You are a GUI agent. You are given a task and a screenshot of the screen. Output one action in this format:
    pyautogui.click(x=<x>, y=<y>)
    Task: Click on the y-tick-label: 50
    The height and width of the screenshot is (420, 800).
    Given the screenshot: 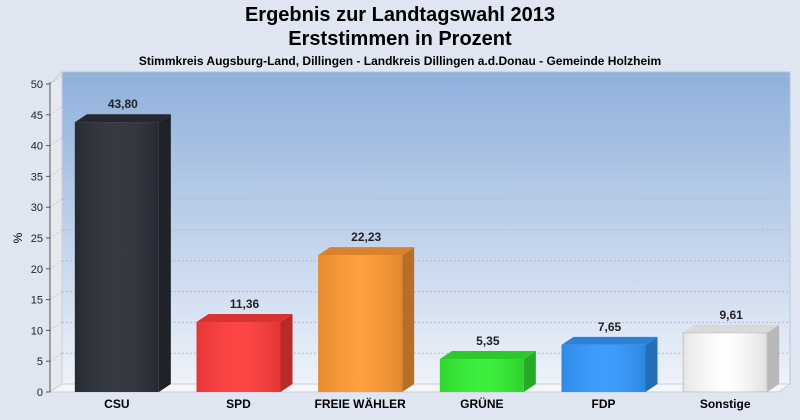 What is the action you would take?
    pyautogui.click(x=37, y=85)
    